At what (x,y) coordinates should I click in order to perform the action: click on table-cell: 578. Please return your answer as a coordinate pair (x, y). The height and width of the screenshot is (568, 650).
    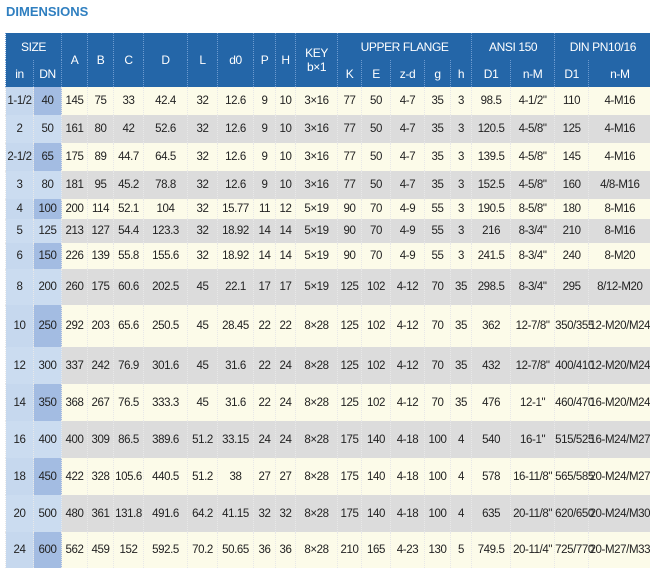
    Looking at the image, I should click on (491, 476).